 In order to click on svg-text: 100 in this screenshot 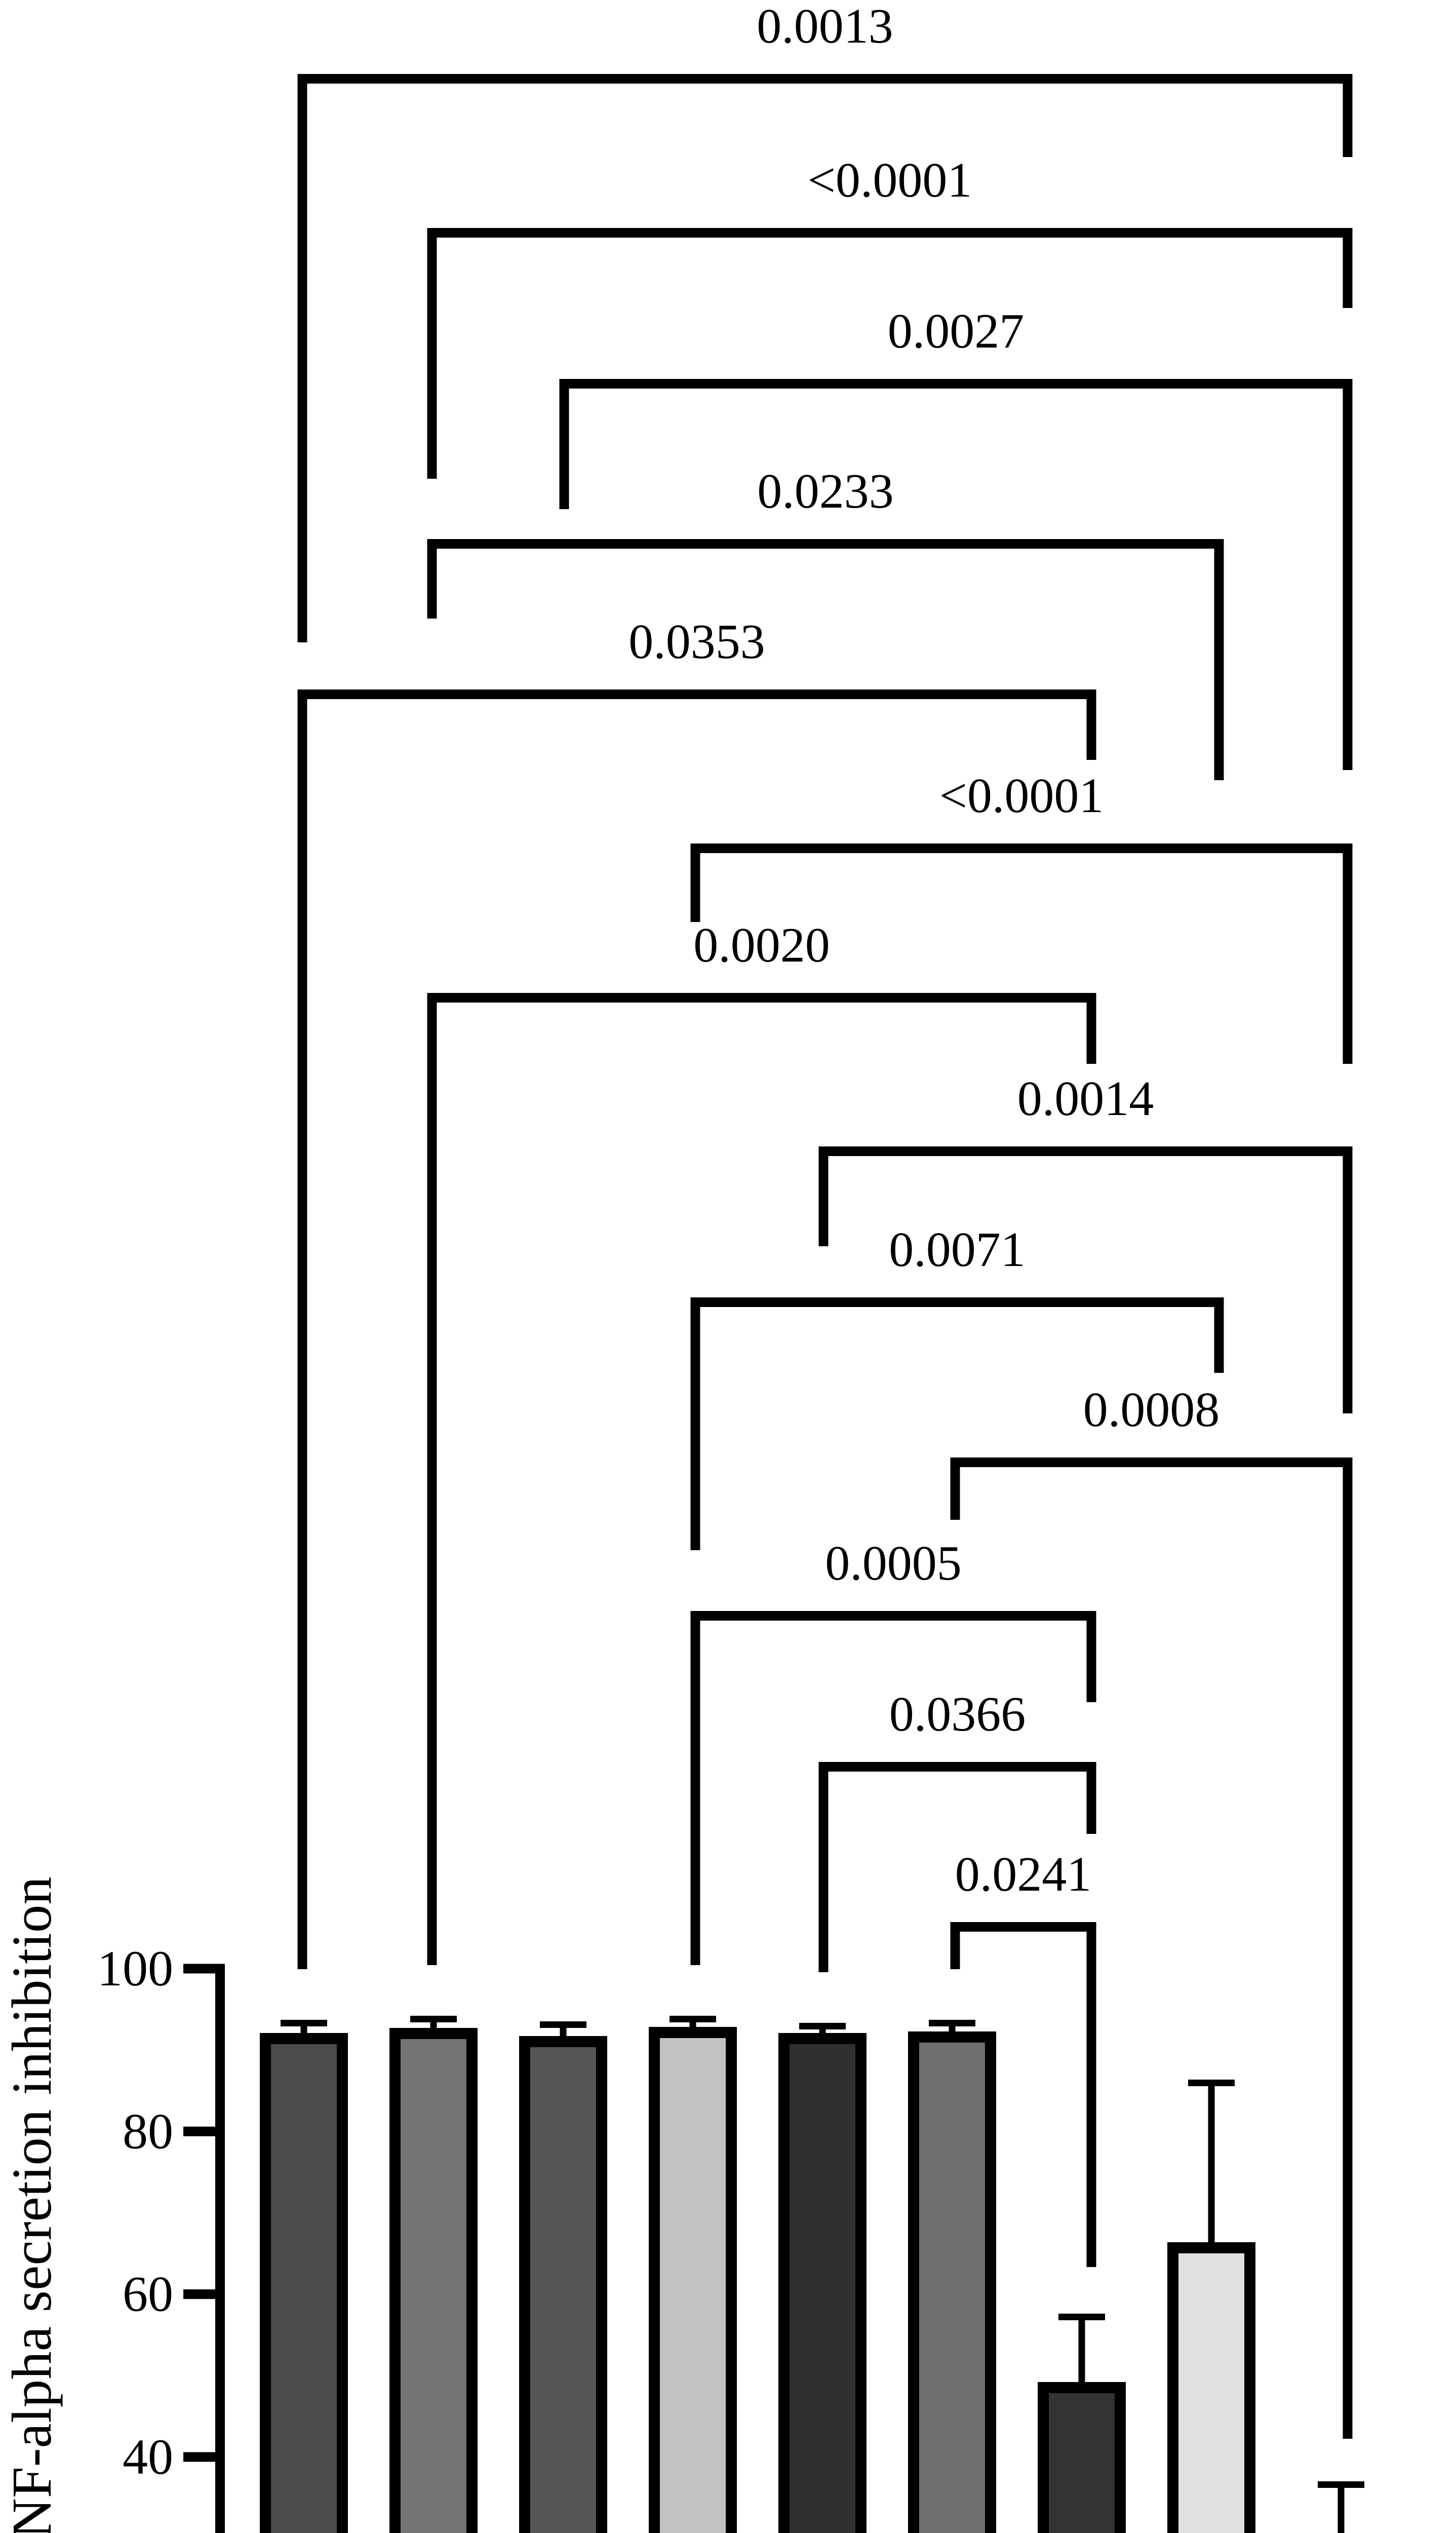, I will do `click(135, 1969)`.